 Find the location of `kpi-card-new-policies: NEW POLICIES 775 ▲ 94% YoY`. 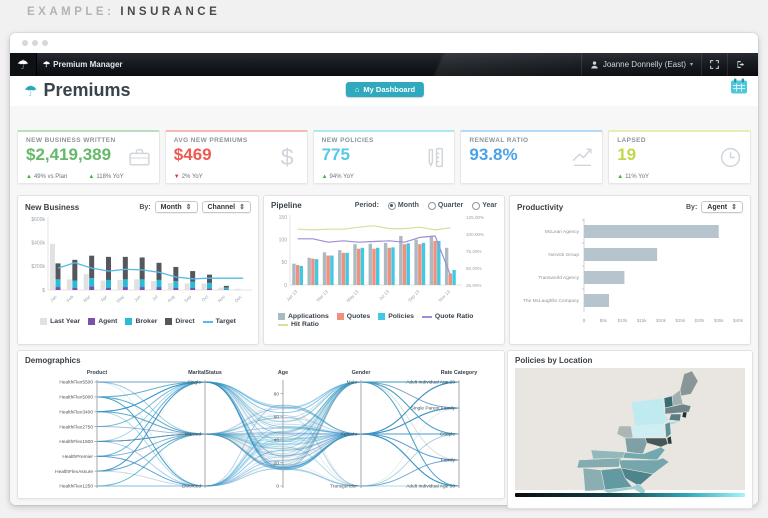

kpi-card-new-policies: NEW POLICIES 775 ▲ 94% YoY is located at coordinates (384, 157).